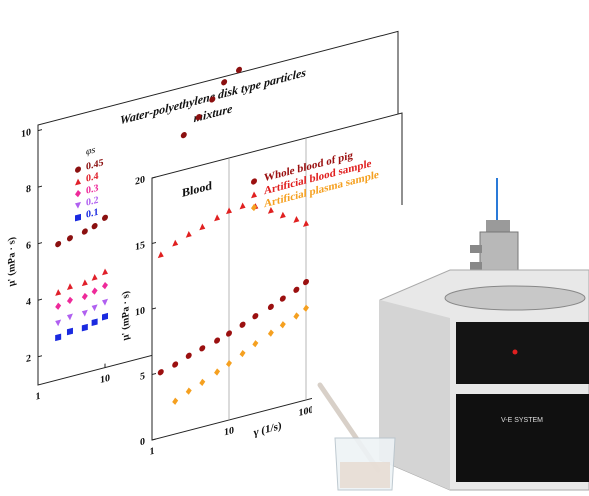 The width and height of the screenshot is (589, 496). What do you see at coordinates (92, 214) in the screenshot?
I see `legend-label: 0.1` at bounding box center [92, 214].